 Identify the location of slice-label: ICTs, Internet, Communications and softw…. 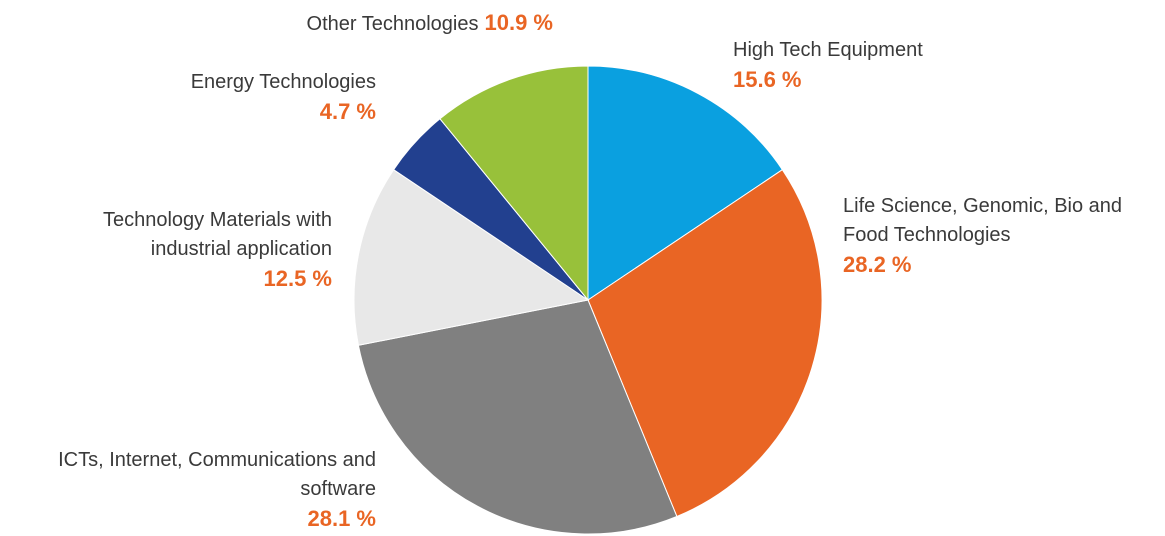
(188, 489).